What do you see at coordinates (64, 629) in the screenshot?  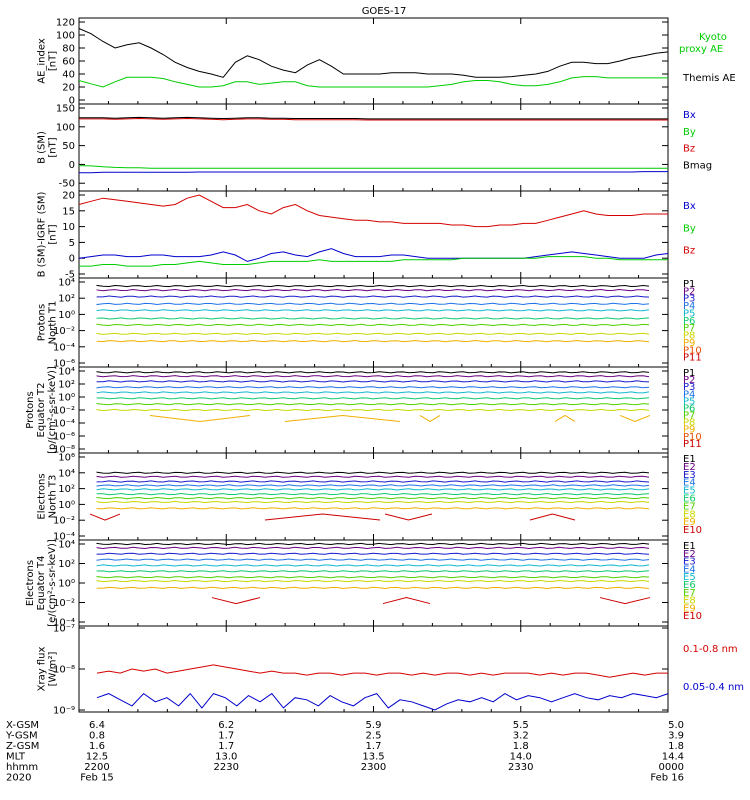 I see `y-tick-label: 10⁻⁷` at bounding box center [64, 629].